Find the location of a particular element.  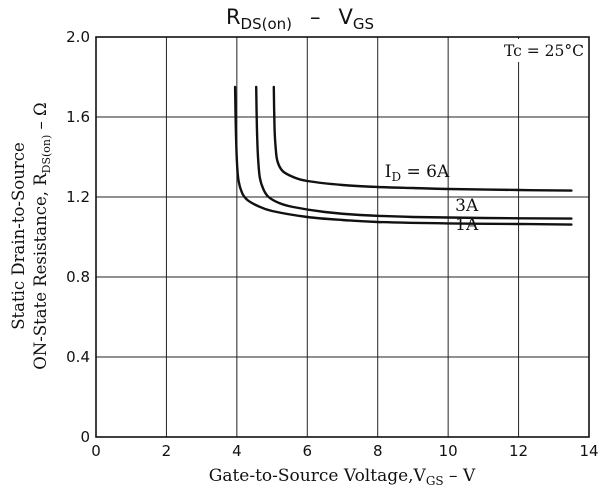

x-tick-label: 0 is located at coordinates (96, 451).